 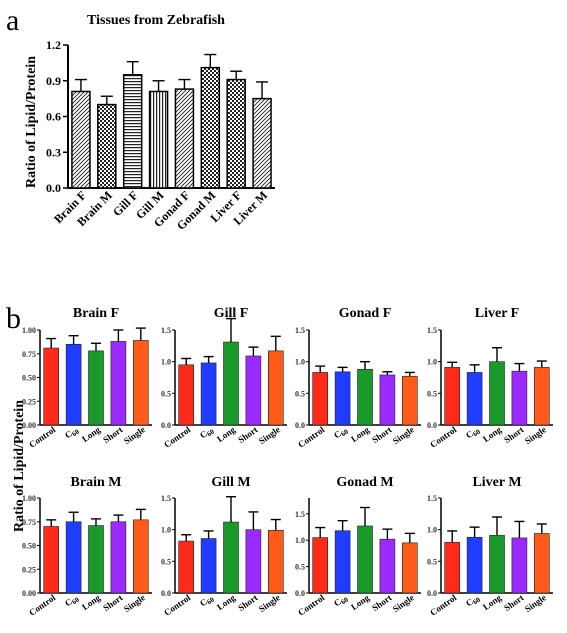 I want to click on subplot-ytick-label: 1.5, so click(x=300, y=330).